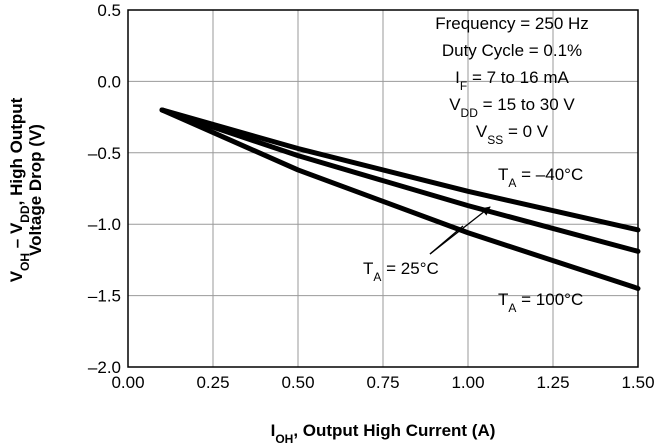 Image resolution: width=658 pixels, height=448 pixels. I want to click on series-label: TA = 25°C, so click(401, 271).